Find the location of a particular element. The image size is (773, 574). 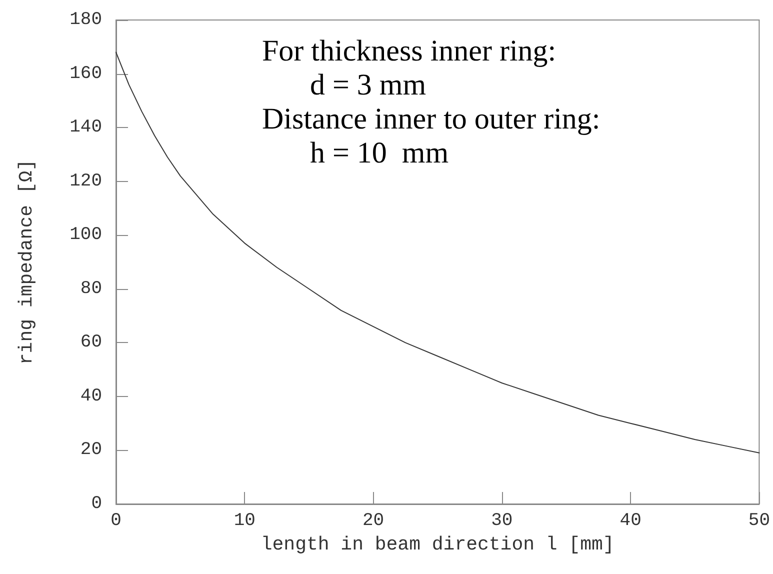

annotation: h = 10 mm is located at coordinates (379, 153).